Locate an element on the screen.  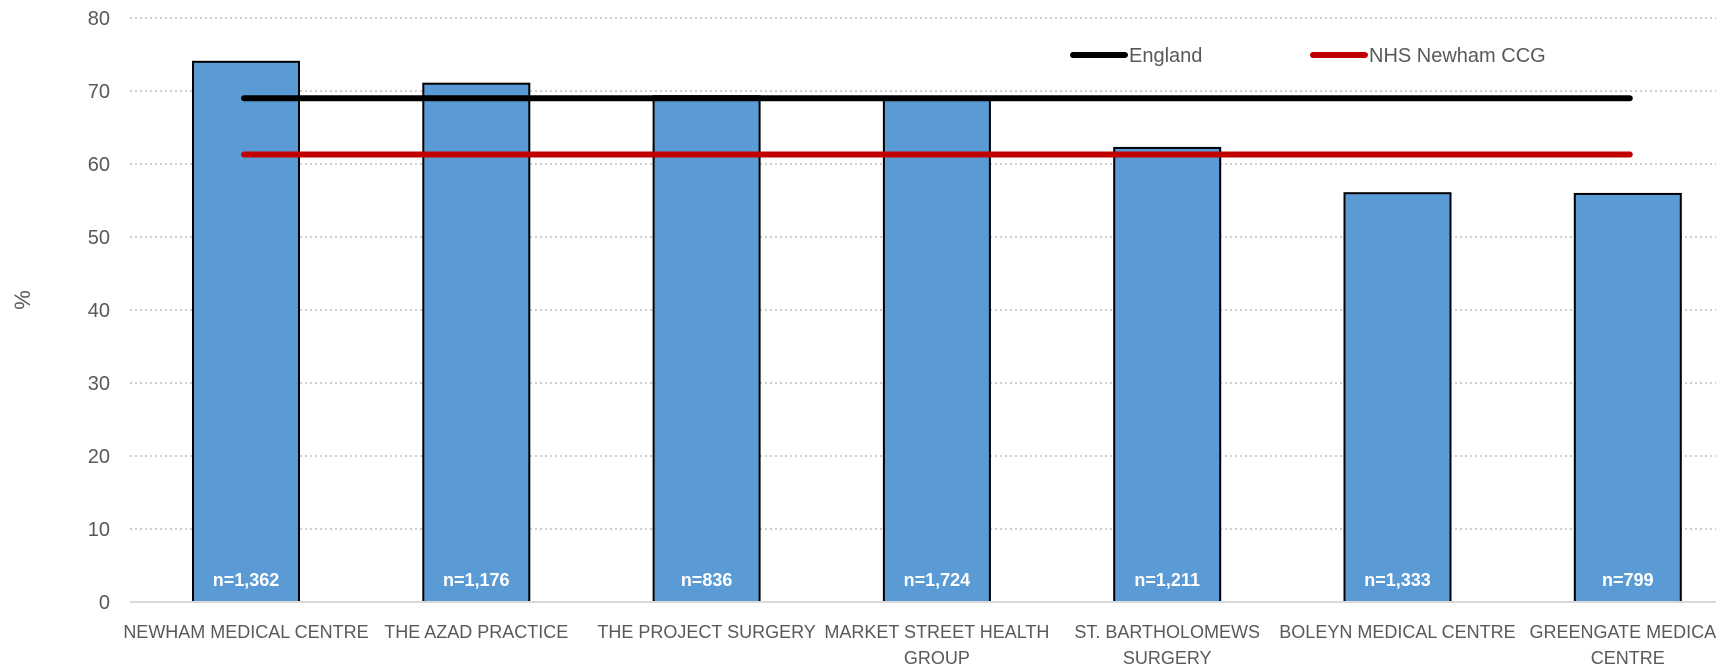
bar-data-label: n=1,333 is located at coordinates (1397, 580).